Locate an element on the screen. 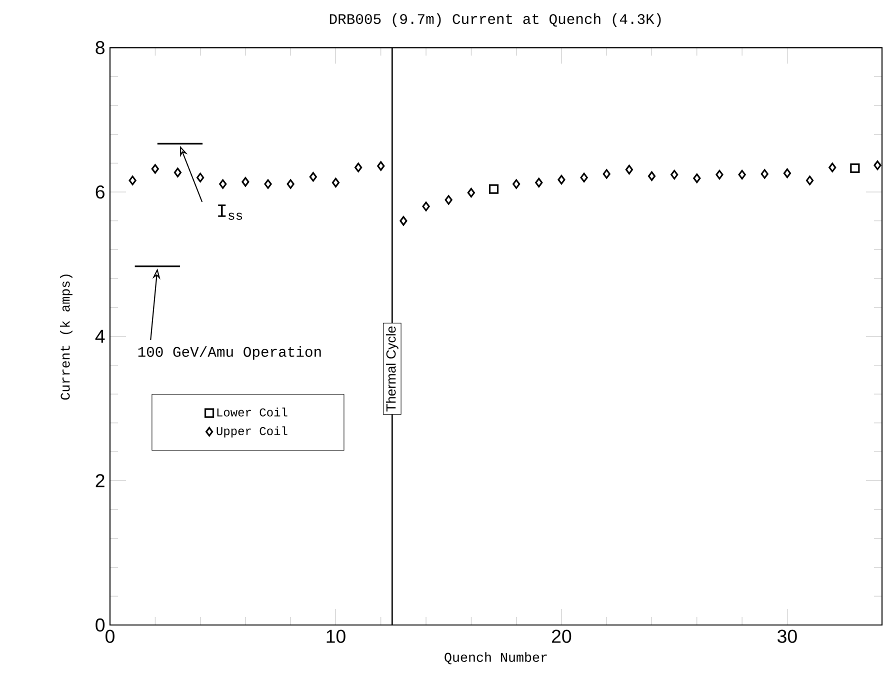  x-tick-label: 30 is located at coordinates (787, 636).